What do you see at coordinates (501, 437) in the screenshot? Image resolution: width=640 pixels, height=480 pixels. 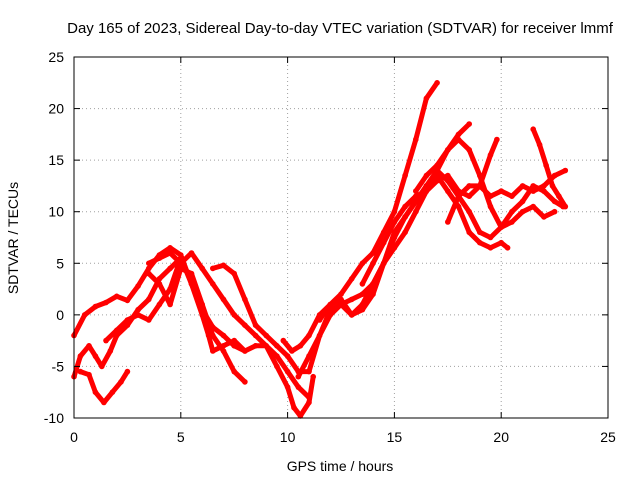 I see `x-tick-label: 20` at bounding box center [501, 437].